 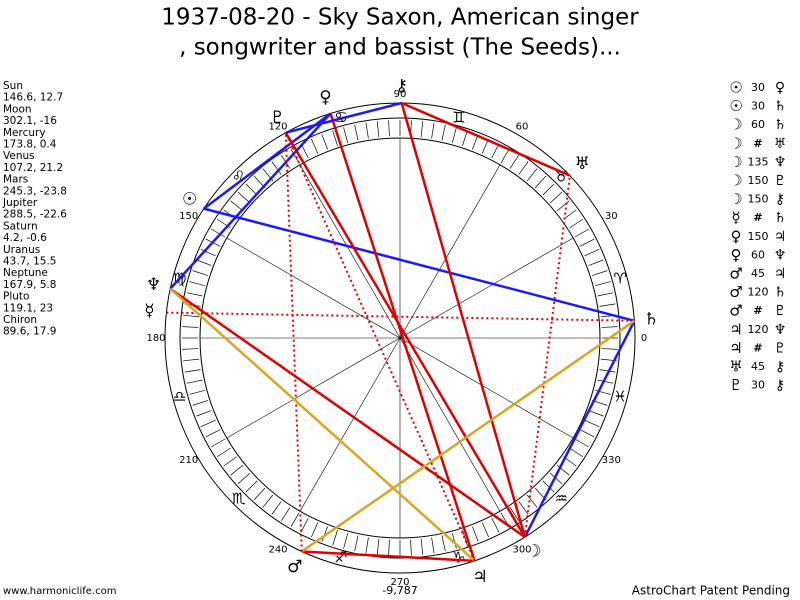 I want to click on planet-name: Uranus, so click(x=21, y=250).